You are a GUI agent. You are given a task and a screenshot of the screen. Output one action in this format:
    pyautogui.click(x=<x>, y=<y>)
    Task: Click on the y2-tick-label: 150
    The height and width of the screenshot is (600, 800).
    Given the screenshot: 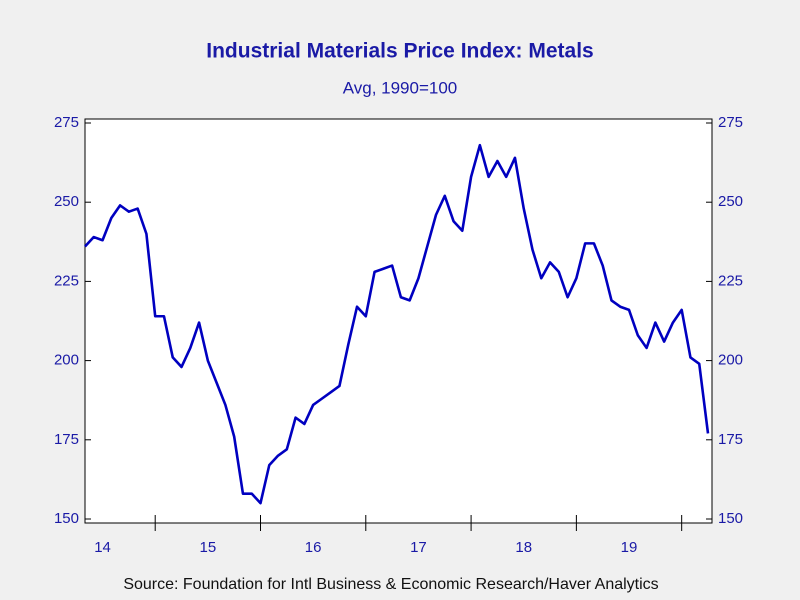 What is the action you would take?
    pyautogui.click(x=730, y=518)
    